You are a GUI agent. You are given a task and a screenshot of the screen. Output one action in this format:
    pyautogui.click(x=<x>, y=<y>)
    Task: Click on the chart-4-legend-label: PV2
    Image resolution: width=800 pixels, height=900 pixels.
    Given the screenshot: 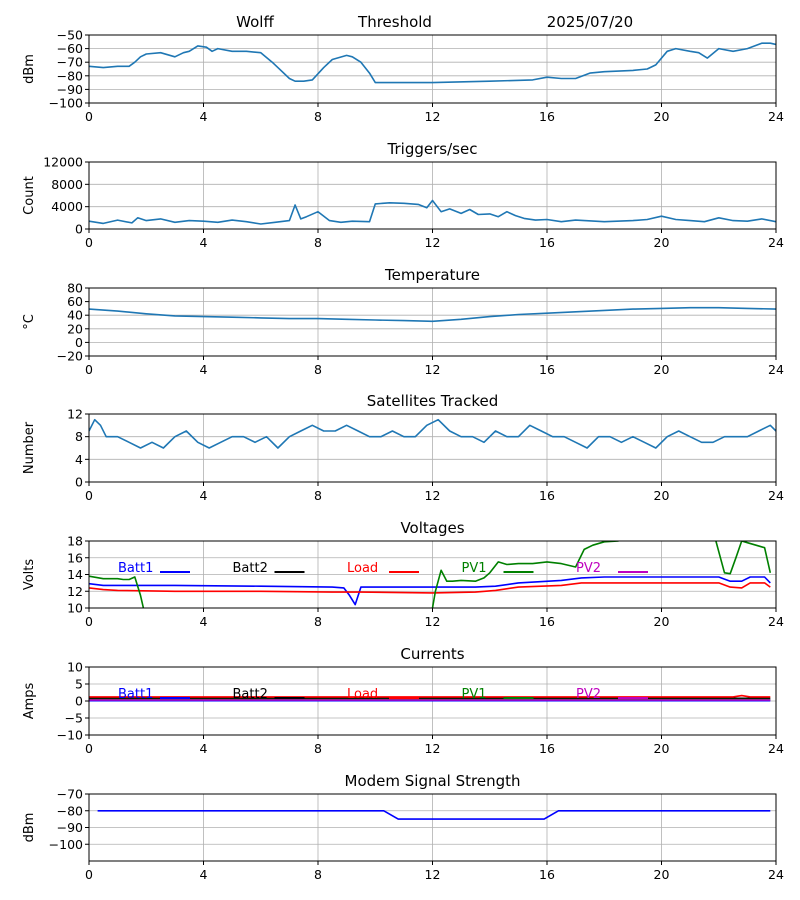 What is the action you would take?
    pyautogui.click(x=588, y=568)
    